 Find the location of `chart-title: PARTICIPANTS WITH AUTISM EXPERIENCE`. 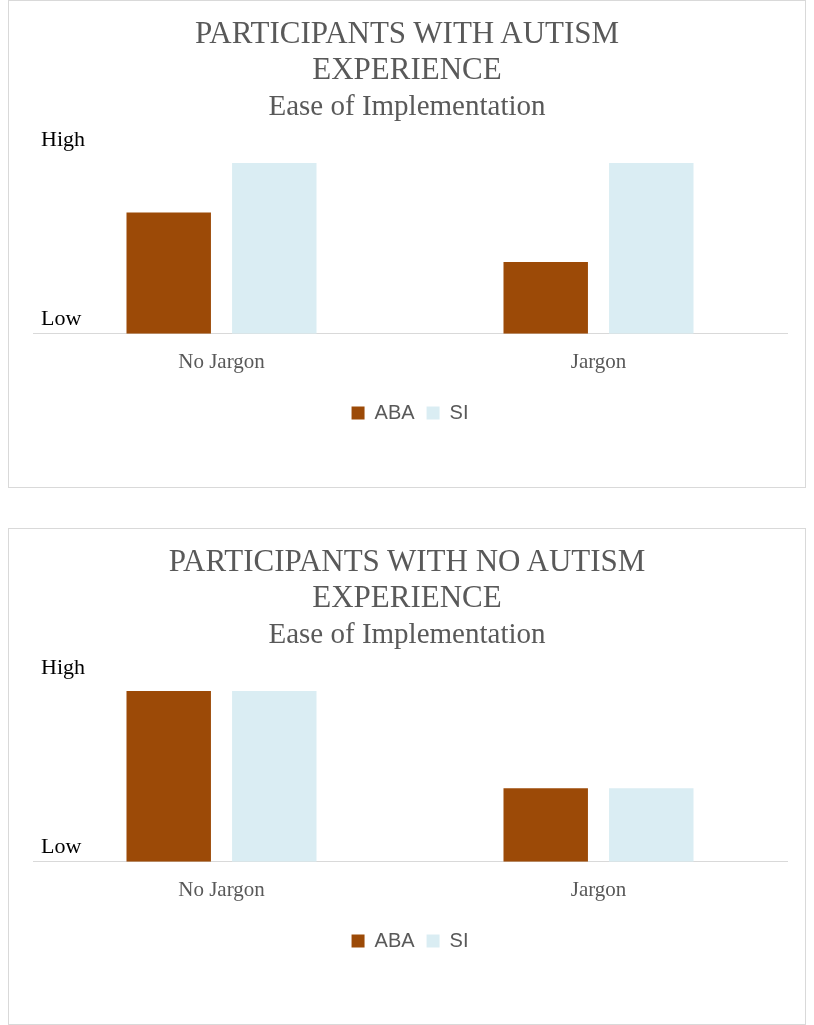

chart-title: PARTICIPANTS WITH AUTISM EXPERIENCE is located at coordinates (407, 51).